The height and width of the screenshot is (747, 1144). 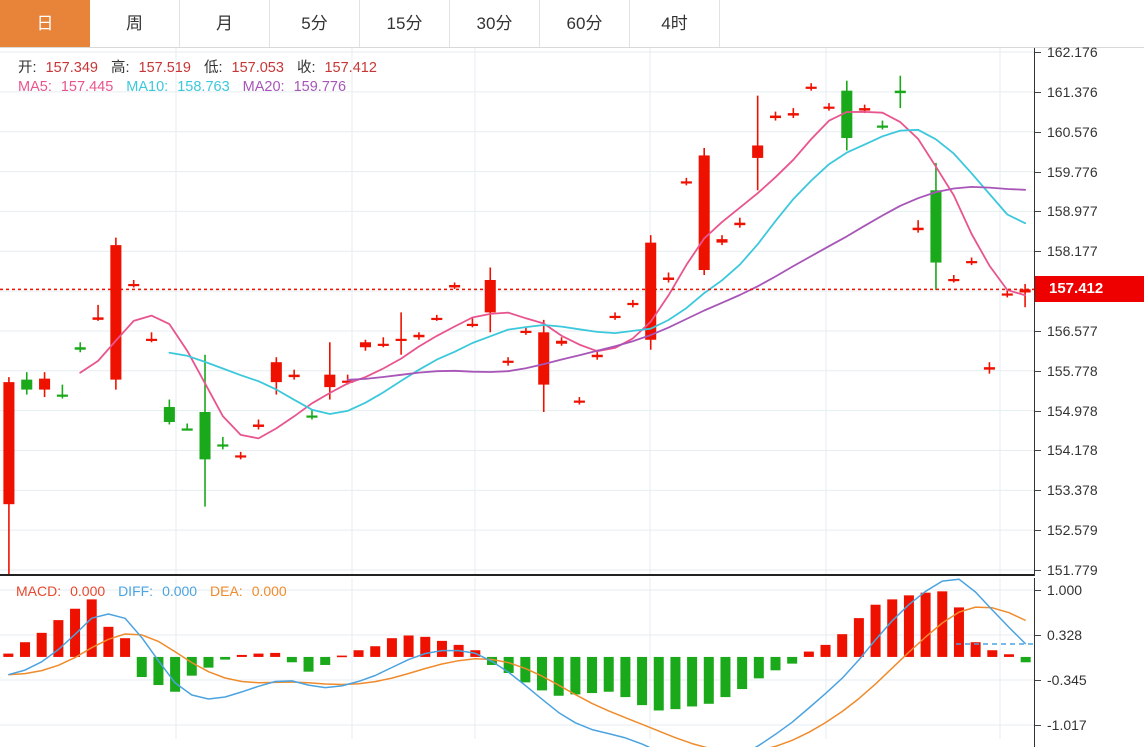 What do you see at coordinates (45, 23) in the screenshot?
I see `tab-0: 日` at bounding box center [45, 23].